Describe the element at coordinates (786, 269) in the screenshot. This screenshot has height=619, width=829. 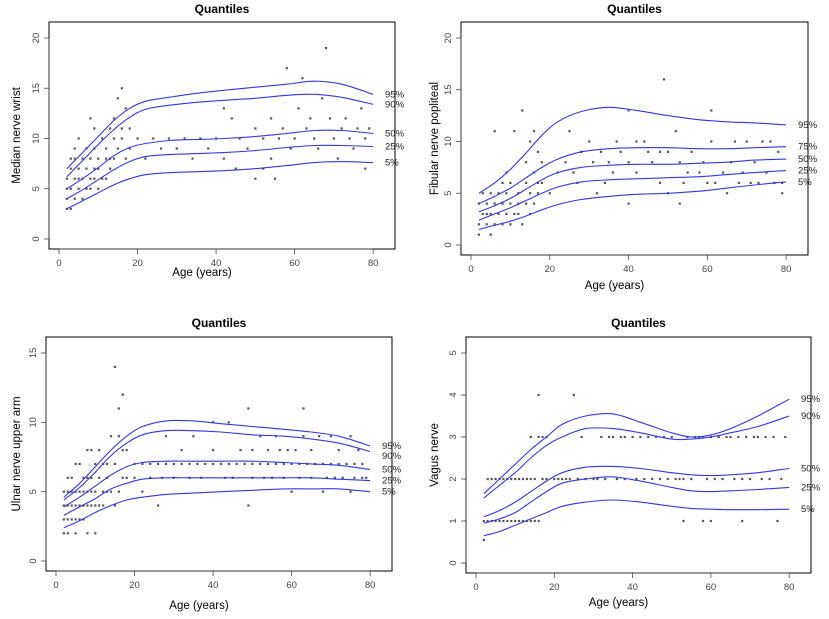
I see `x-tick-label: 80` at that location.